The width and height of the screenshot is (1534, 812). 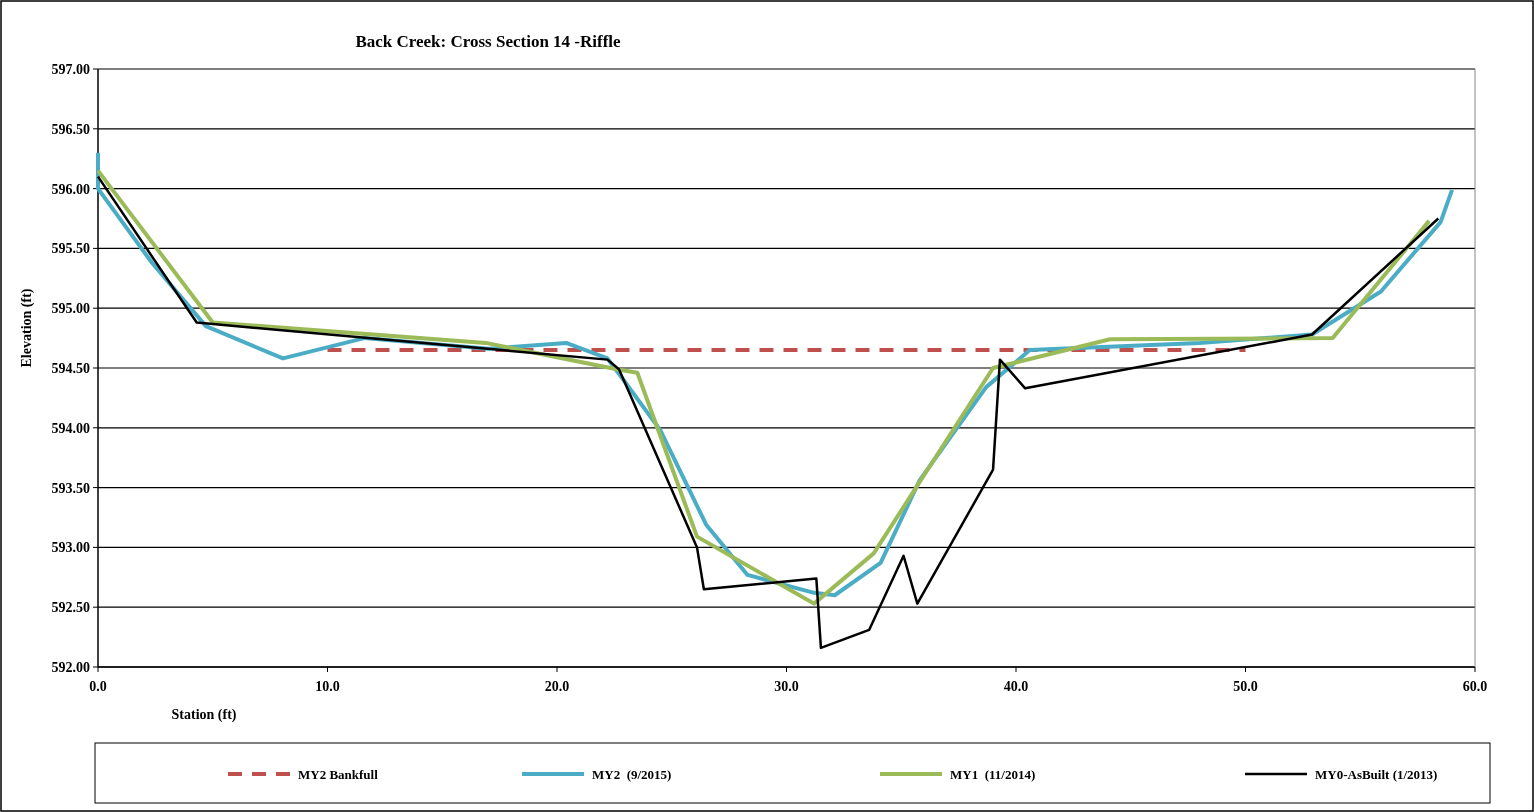 I want to click on y-tick-label: 596.00, so click(x=70, y=189).